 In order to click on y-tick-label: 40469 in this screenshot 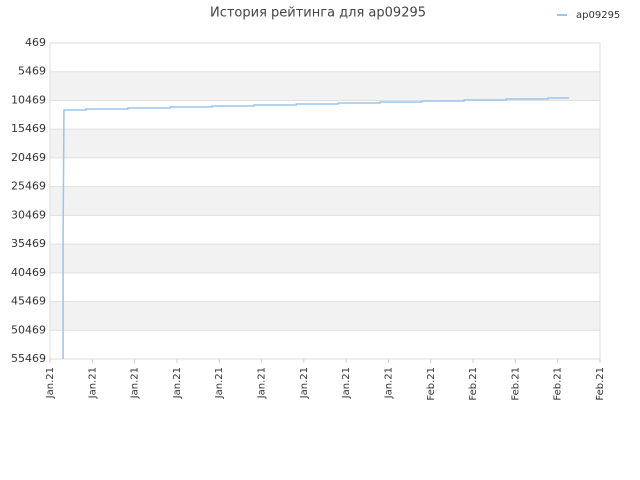, I will do `click(28, 272)`.